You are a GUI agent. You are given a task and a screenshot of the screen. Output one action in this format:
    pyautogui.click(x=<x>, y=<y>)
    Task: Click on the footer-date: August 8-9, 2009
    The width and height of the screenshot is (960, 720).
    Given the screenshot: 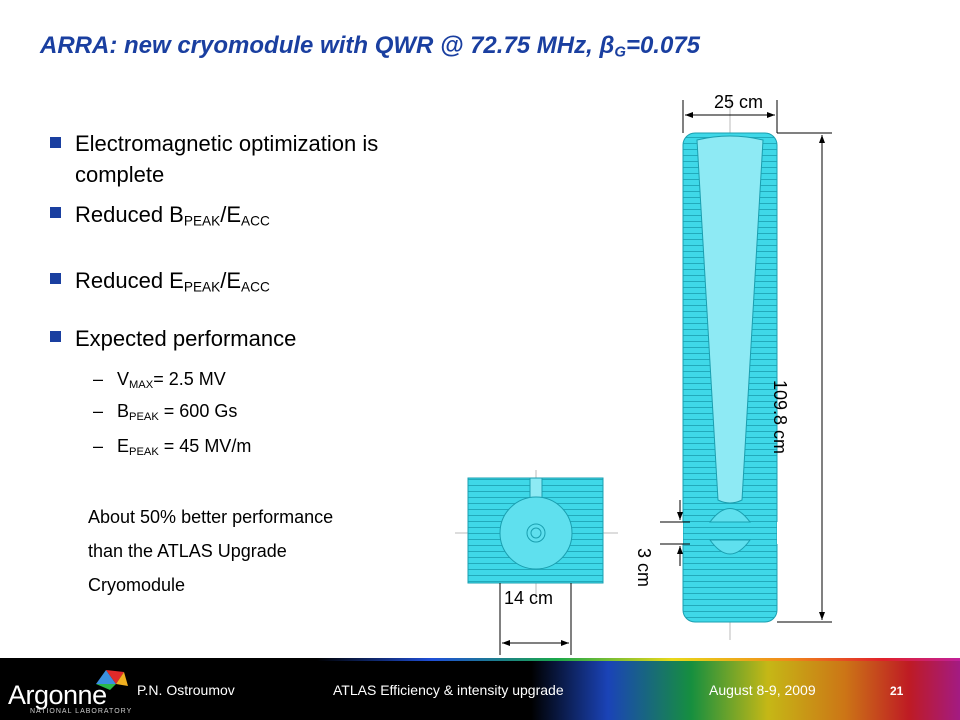 What is the action you would take?
    pyautogui.click(x=762, y=690)
    